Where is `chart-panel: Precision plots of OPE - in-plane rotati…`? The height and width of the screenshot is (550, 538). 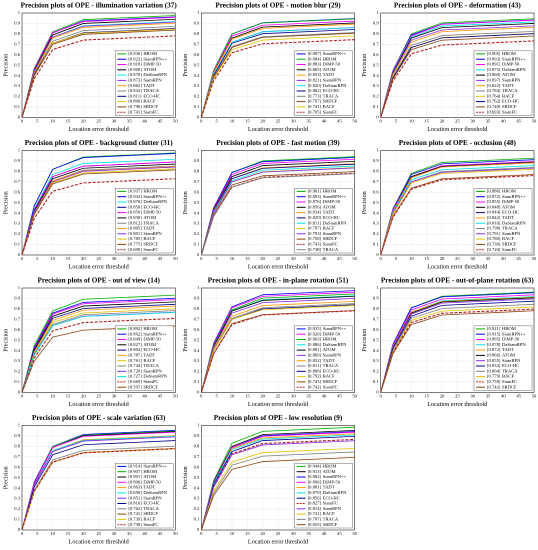
chart-panel: Precision plots of OPE - in-plane rotati… is located at coordinates (270, 342).